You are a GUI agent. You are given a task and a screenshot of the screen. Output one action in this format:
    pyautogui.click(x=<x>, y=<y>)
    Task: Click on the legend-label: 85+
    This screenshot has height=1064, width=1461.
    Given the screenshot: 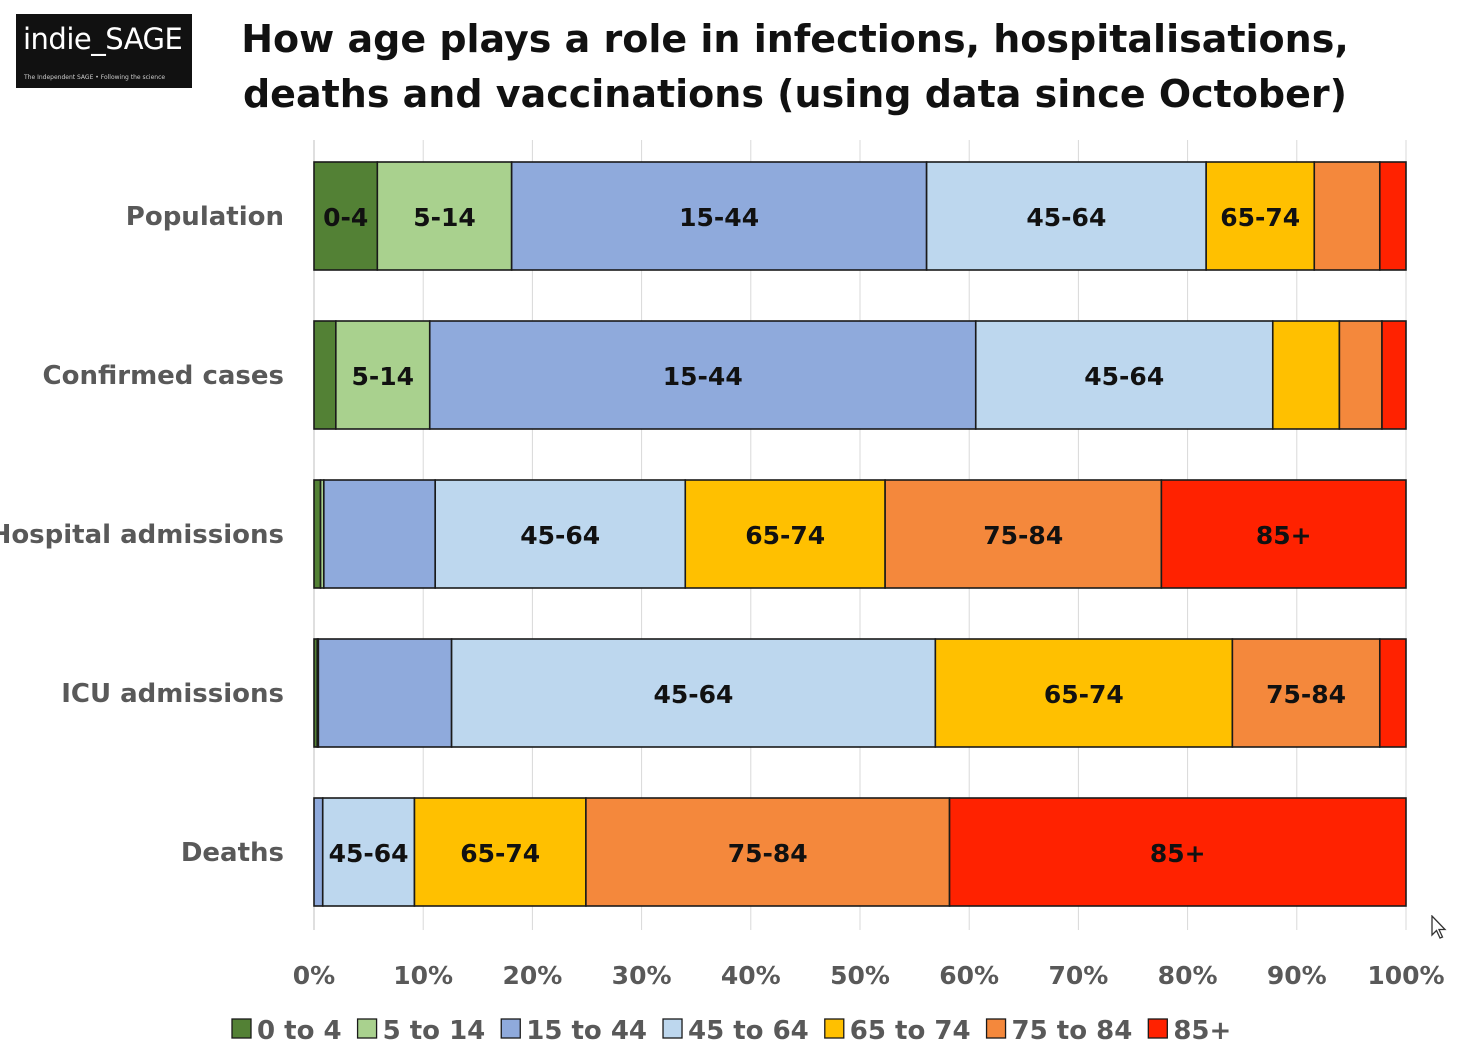 What is the action you would take?
    pyautogui.click(x=1202, y=1031)
    